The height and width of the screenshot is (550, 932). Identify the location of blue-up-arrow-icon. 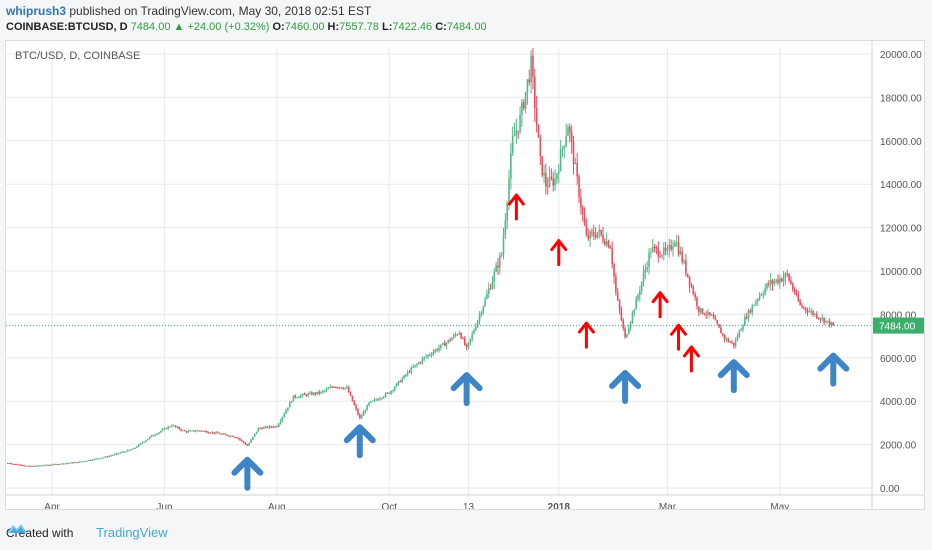
(625, 386).